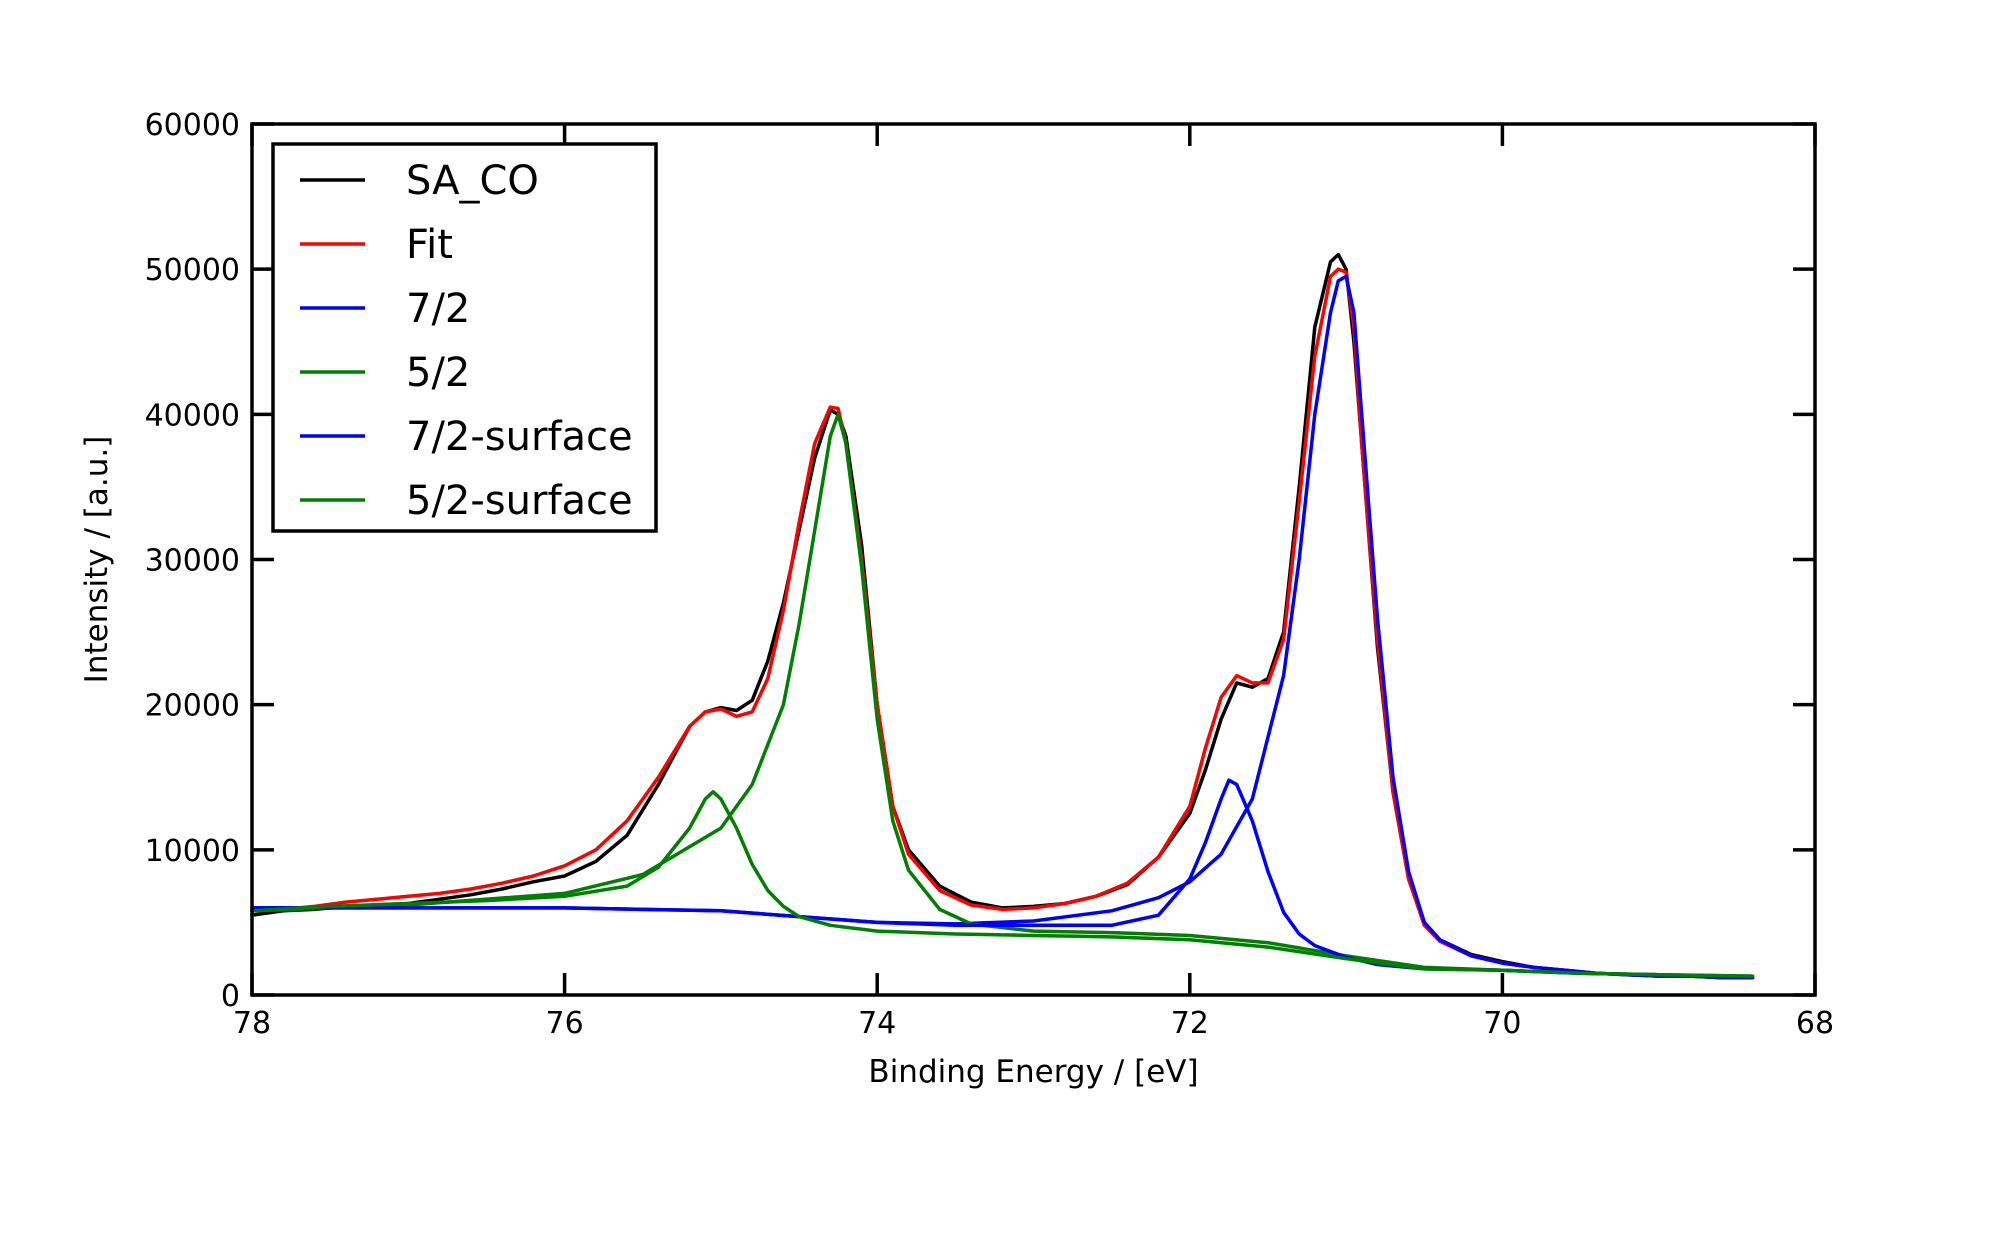  I want to click on y-tick-label: 0, so click(230, 996).